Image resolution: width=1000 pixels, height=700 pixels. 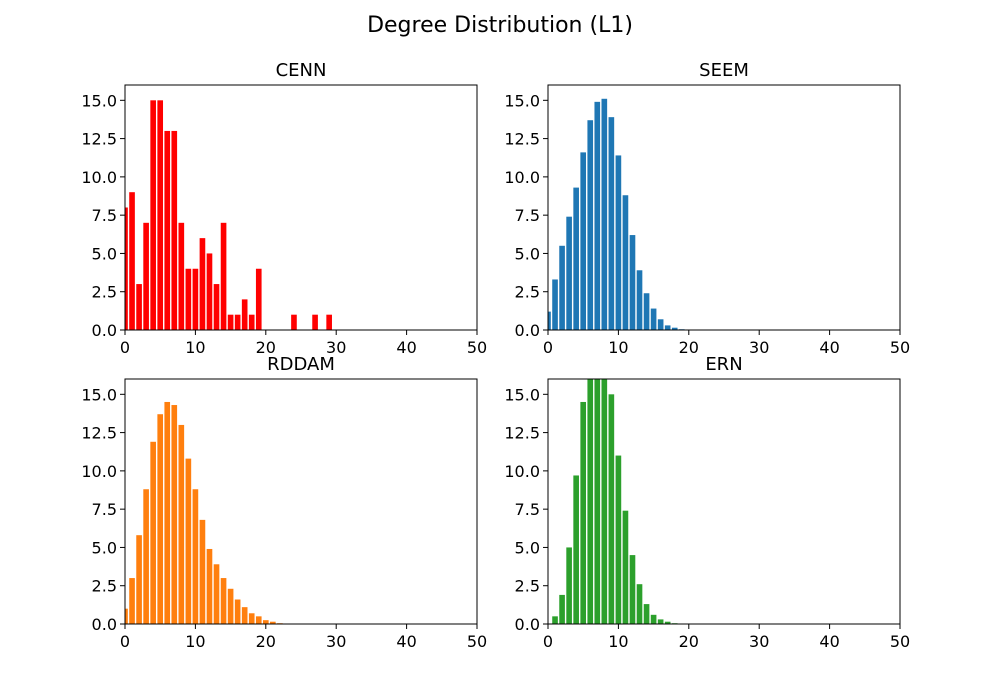 I want to click on subplot-title: ERN, so click(x=723, y=364).